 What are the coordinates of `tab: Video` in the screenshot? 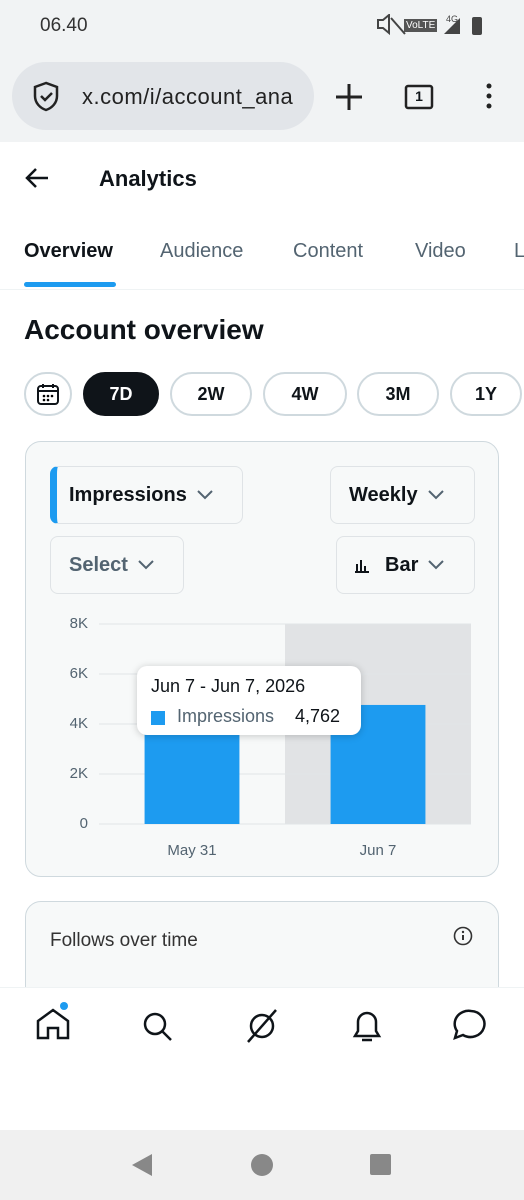 It's located at (440, 251).